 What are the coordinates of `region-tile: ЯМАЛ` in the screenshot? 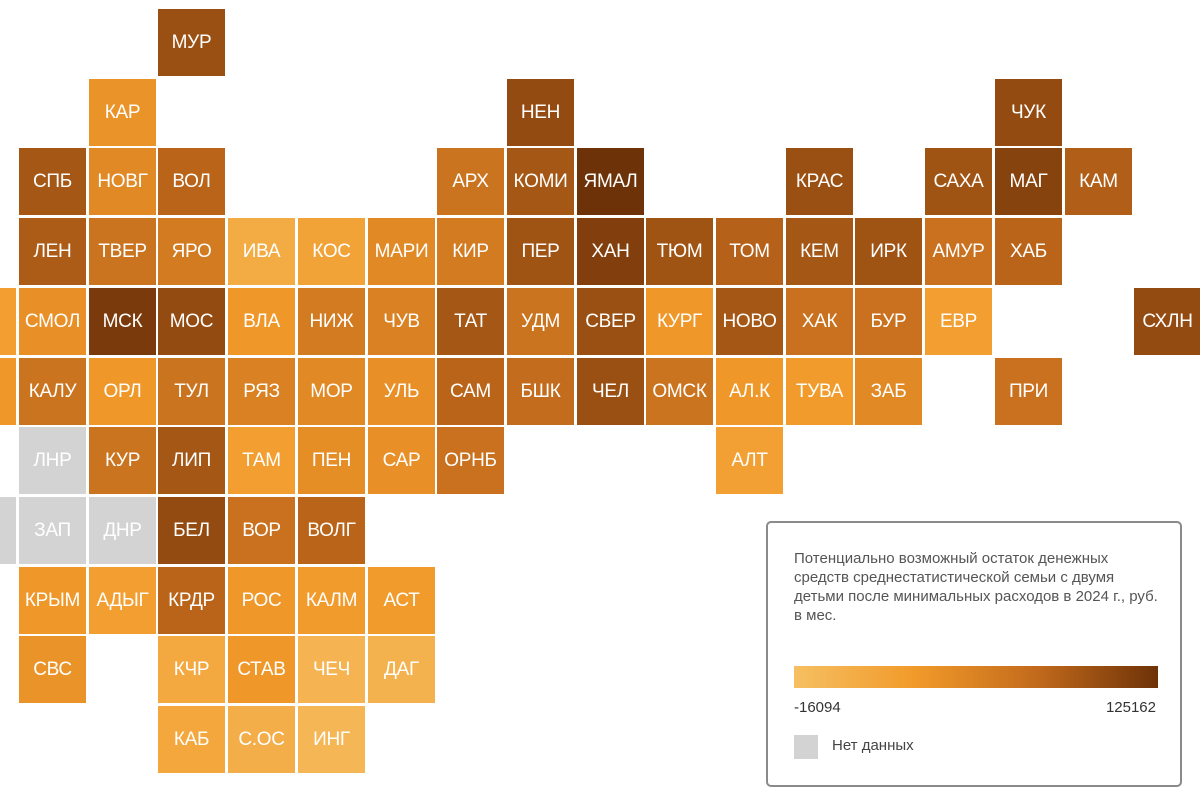 It's located at (610, 181).